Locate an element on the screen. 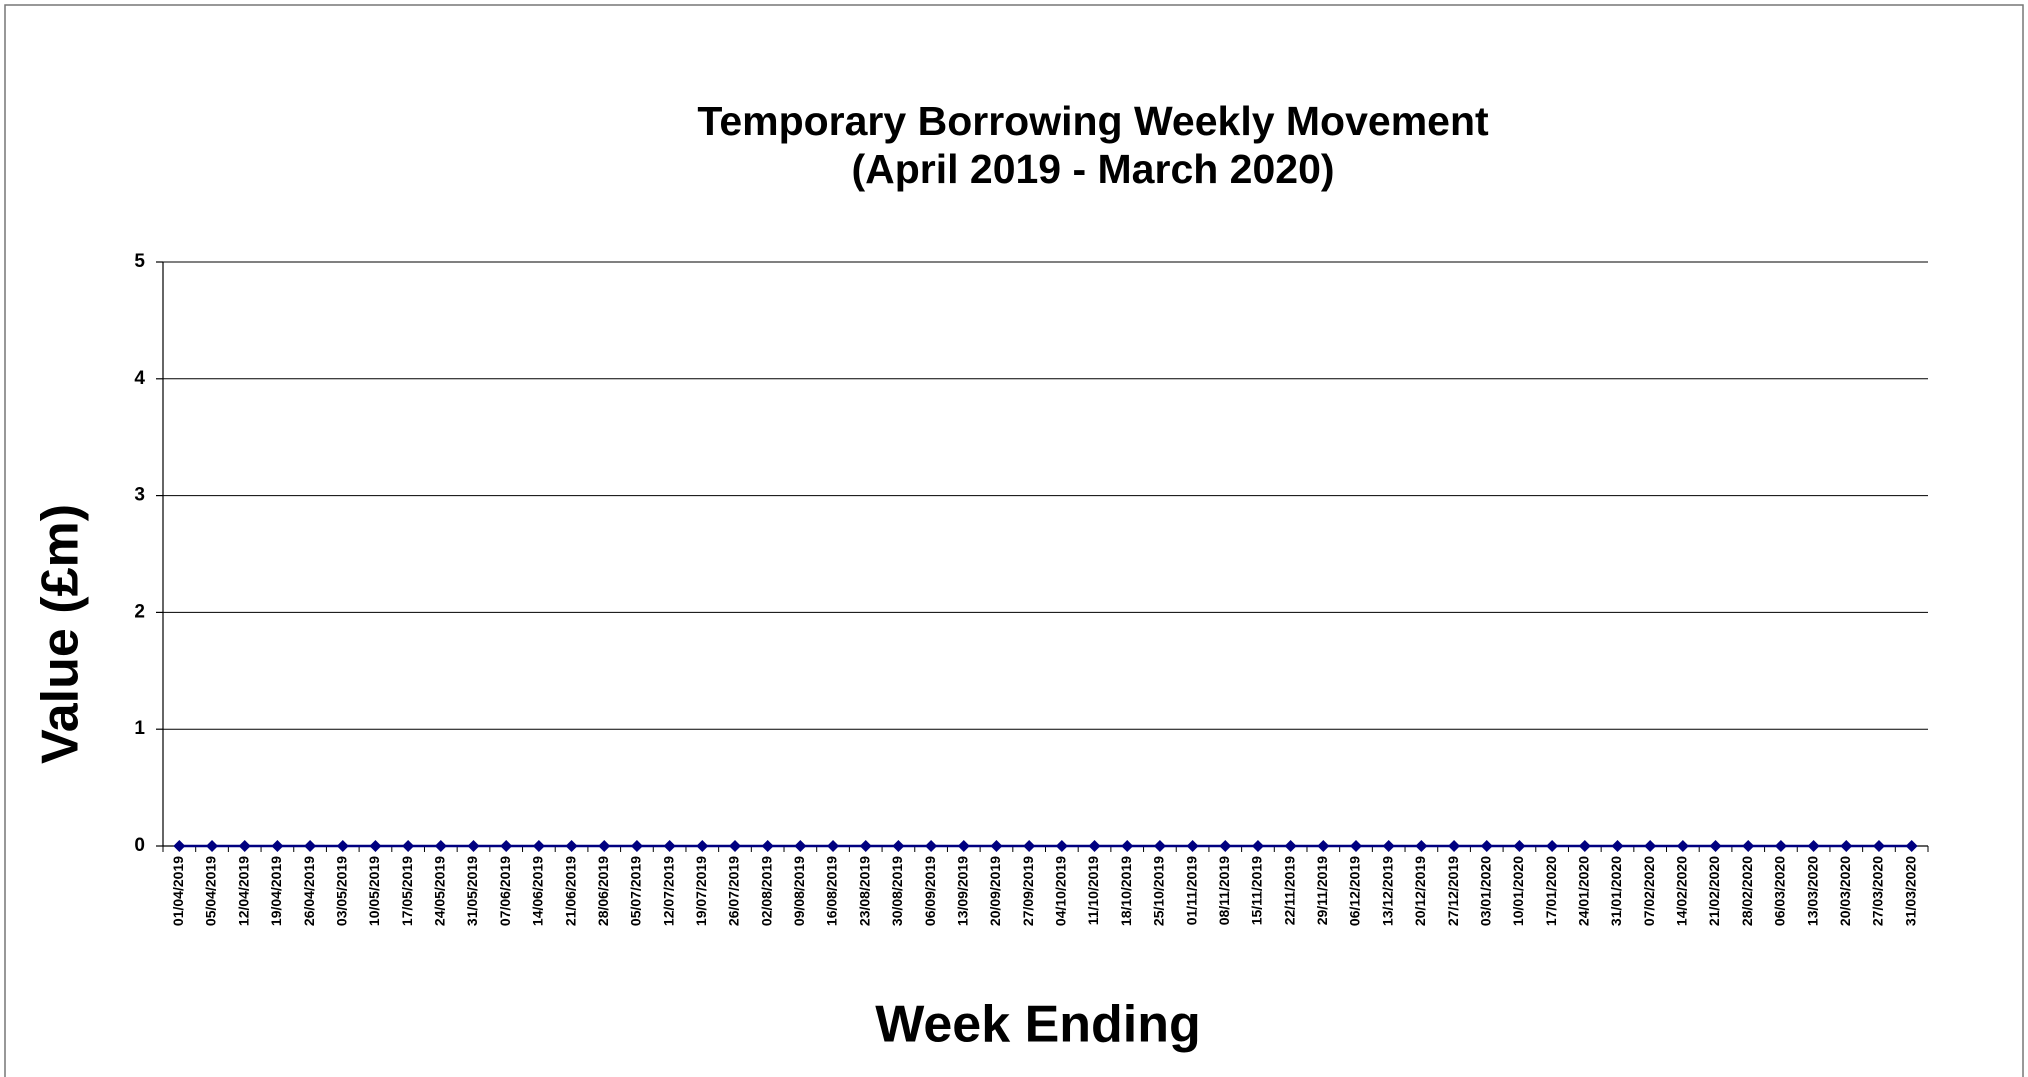 This screenshot has width=2028, height=1077. x-tick-label: 09/08/2019 is located at coordinates (799, 891).